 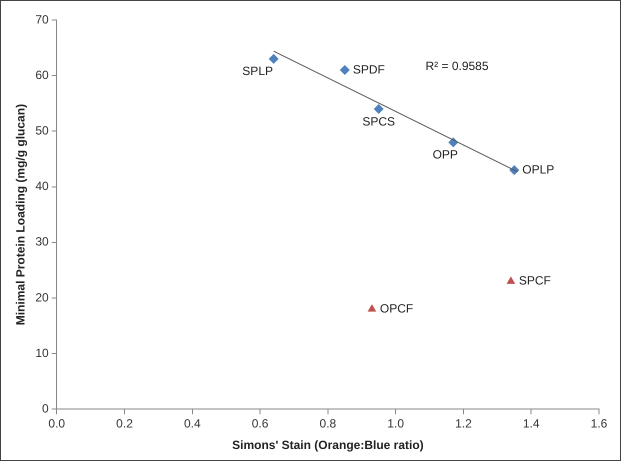 I want to click on x-tick-label: 1.0, so click(x=395, y=423).